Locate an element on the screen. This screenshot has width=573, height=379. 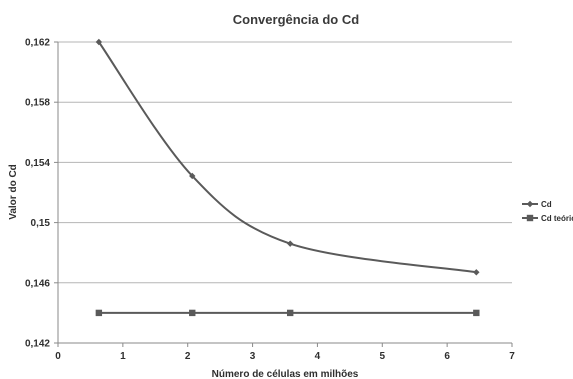
x-tick-label: 3 is located at coordinates (253, 356).